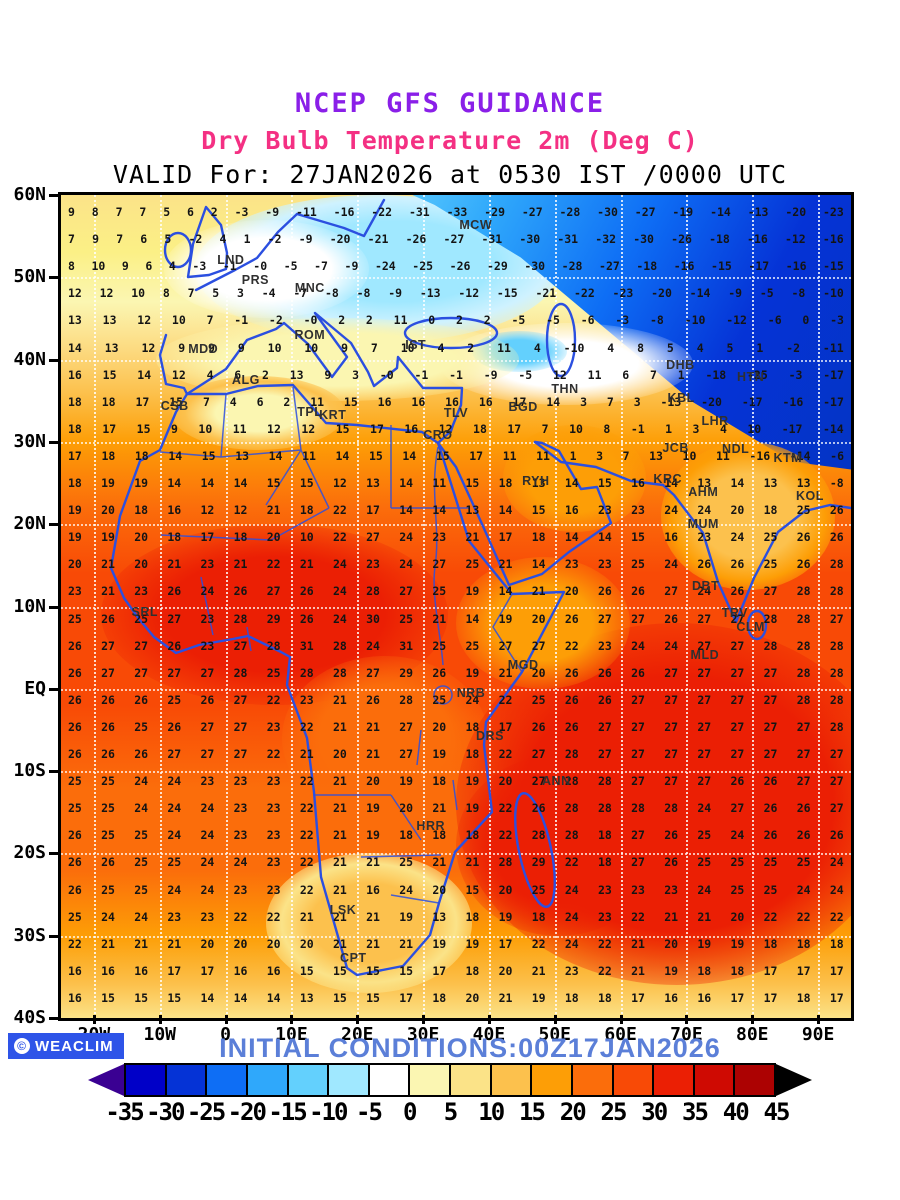 The image size is (900, 1200). I want to click on temp-value: -24, so click(385, 266).